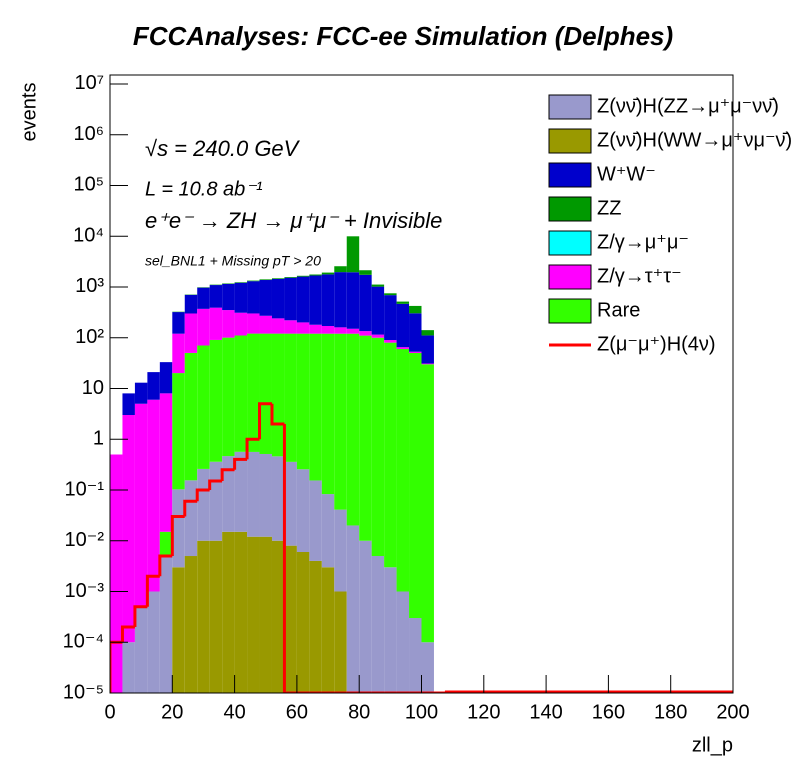 The height and width of the screenshot is (772, 796). I want to click on annotation: √s = 240.0 GeV, so click(223, 148).